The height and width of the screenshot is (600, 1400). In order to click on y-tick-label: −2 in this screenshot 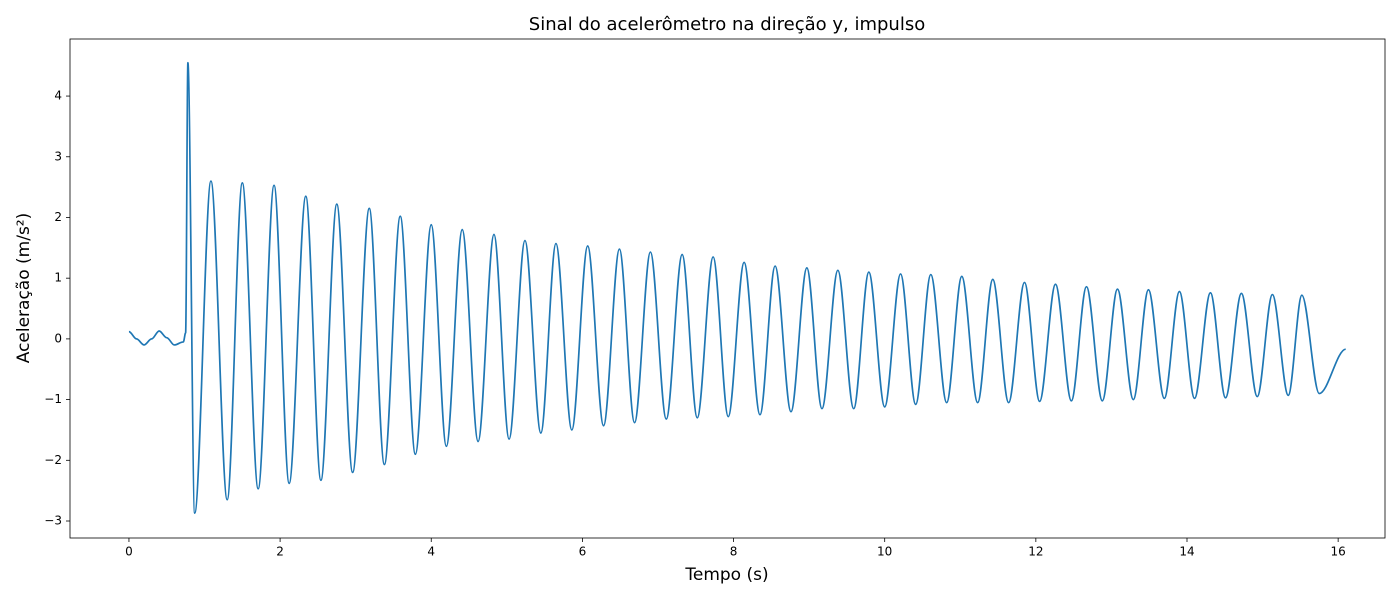, I will do `click(53, 460)`.